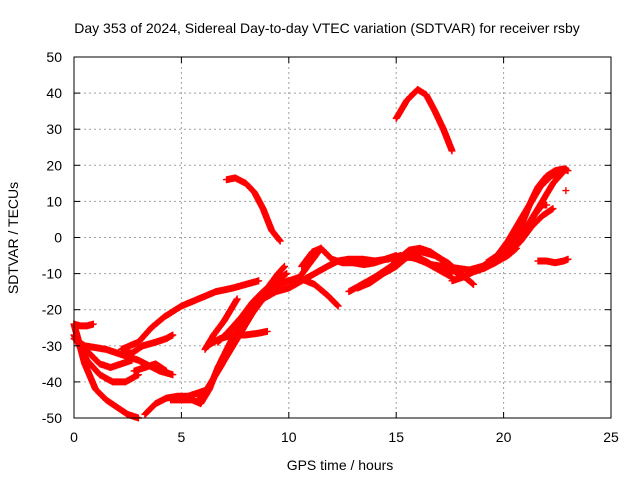  I want to click on y-tick-labels: -50 -40 -30 -20 -10 0 10 20 30 40 50, so click(52, 237).